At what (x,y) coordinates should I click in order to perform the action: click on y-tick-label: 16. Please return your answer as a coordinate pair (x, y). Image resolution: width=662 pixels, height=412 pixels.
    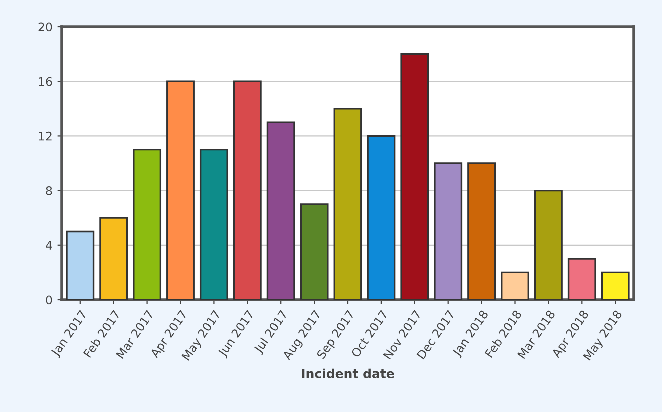
    Looking at the image, I should click on (45, 81).